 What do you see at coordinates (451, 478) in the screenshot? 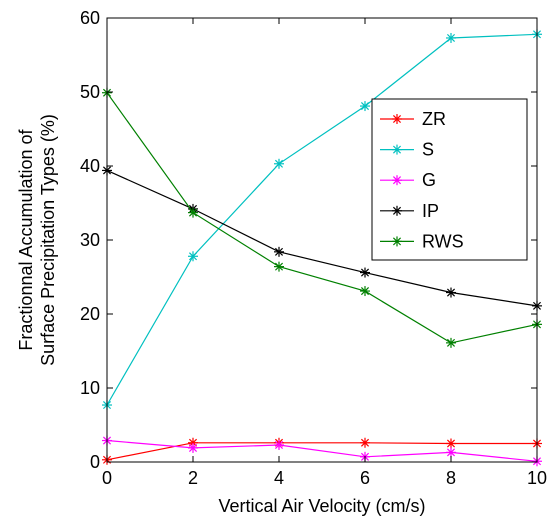
I see `x-tick-label: 8` at bounding box center [451, 478].